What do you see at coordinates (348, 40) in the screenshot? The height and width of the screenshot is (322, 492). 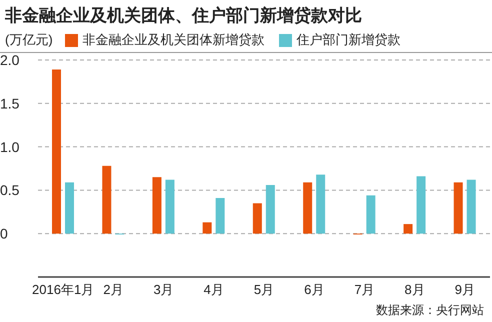 I see `legend-label: 住户部门新增贷款` at bounding box center [348, 40].